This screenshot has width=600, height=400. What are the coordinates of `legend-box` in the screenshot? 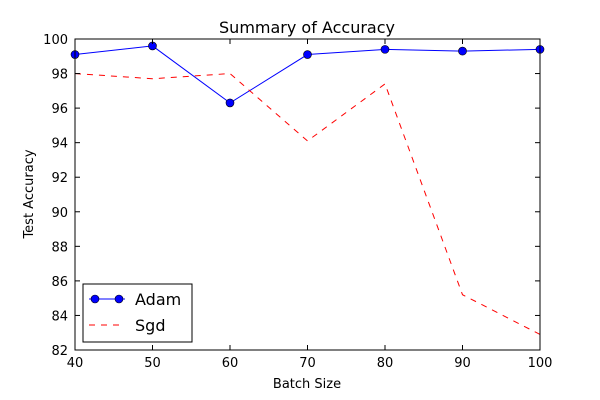 It's located at (137, 313).